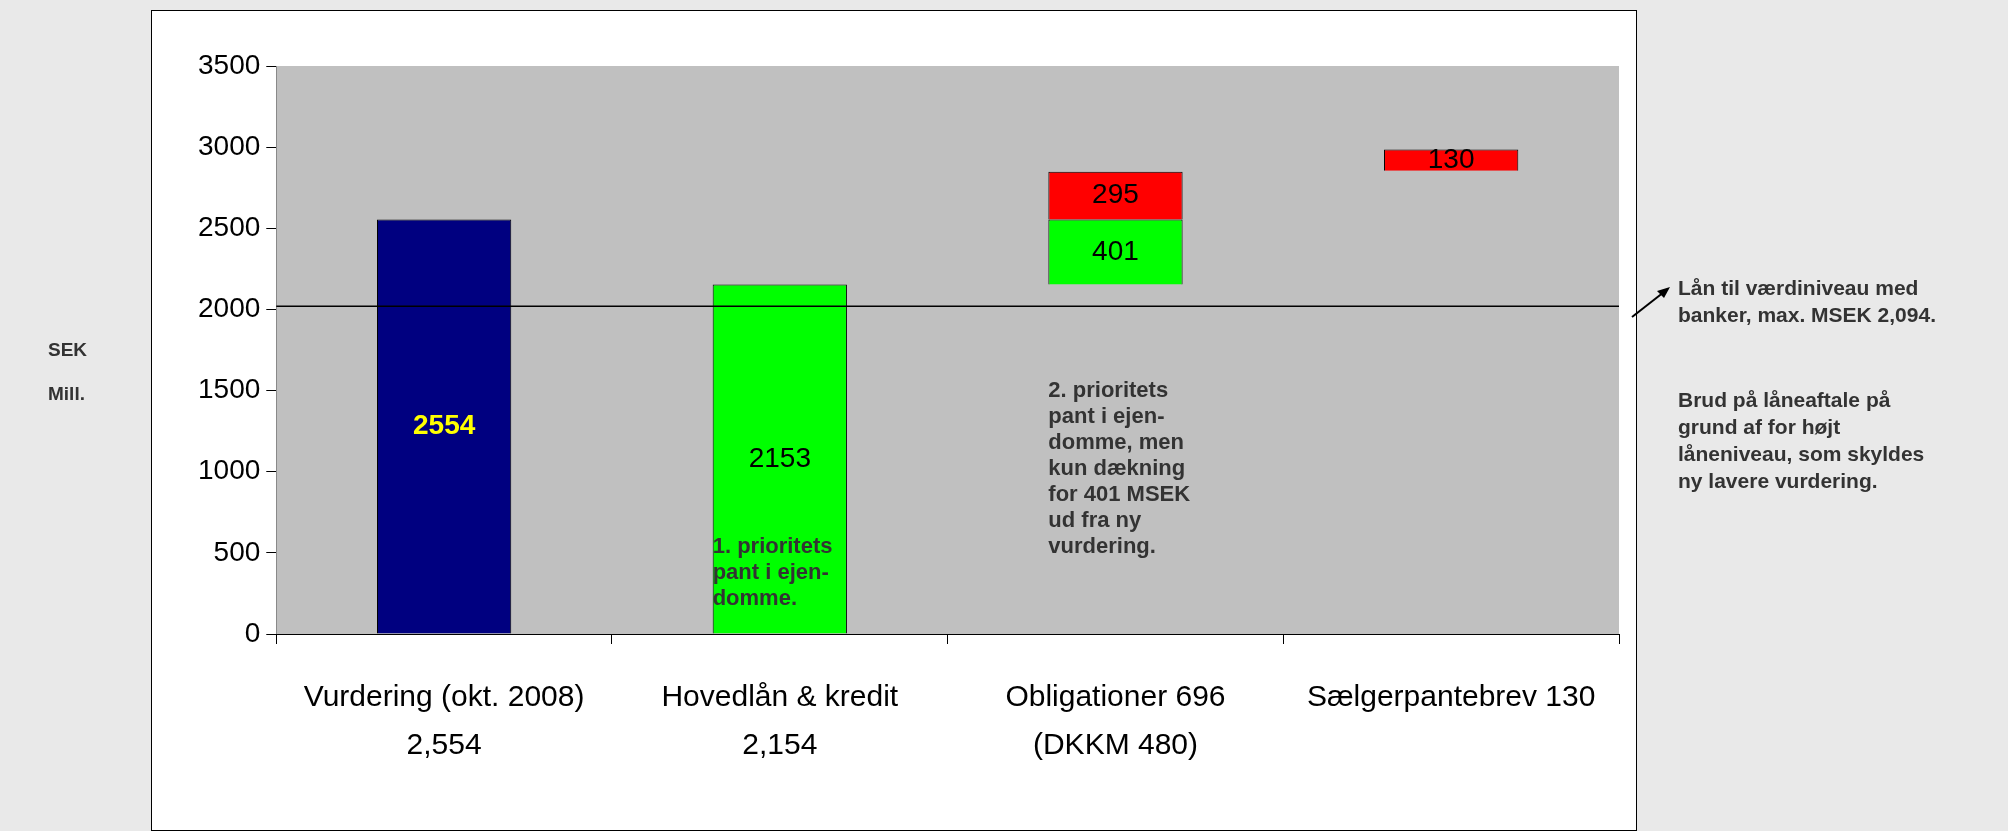 The image size is (2008, 831). What do you see at coordinates (1115, 720) in the screenshot?
I see `x-tick-label: Obligationer 696 (DKKM 480)` at bounding box center [1115, 720].